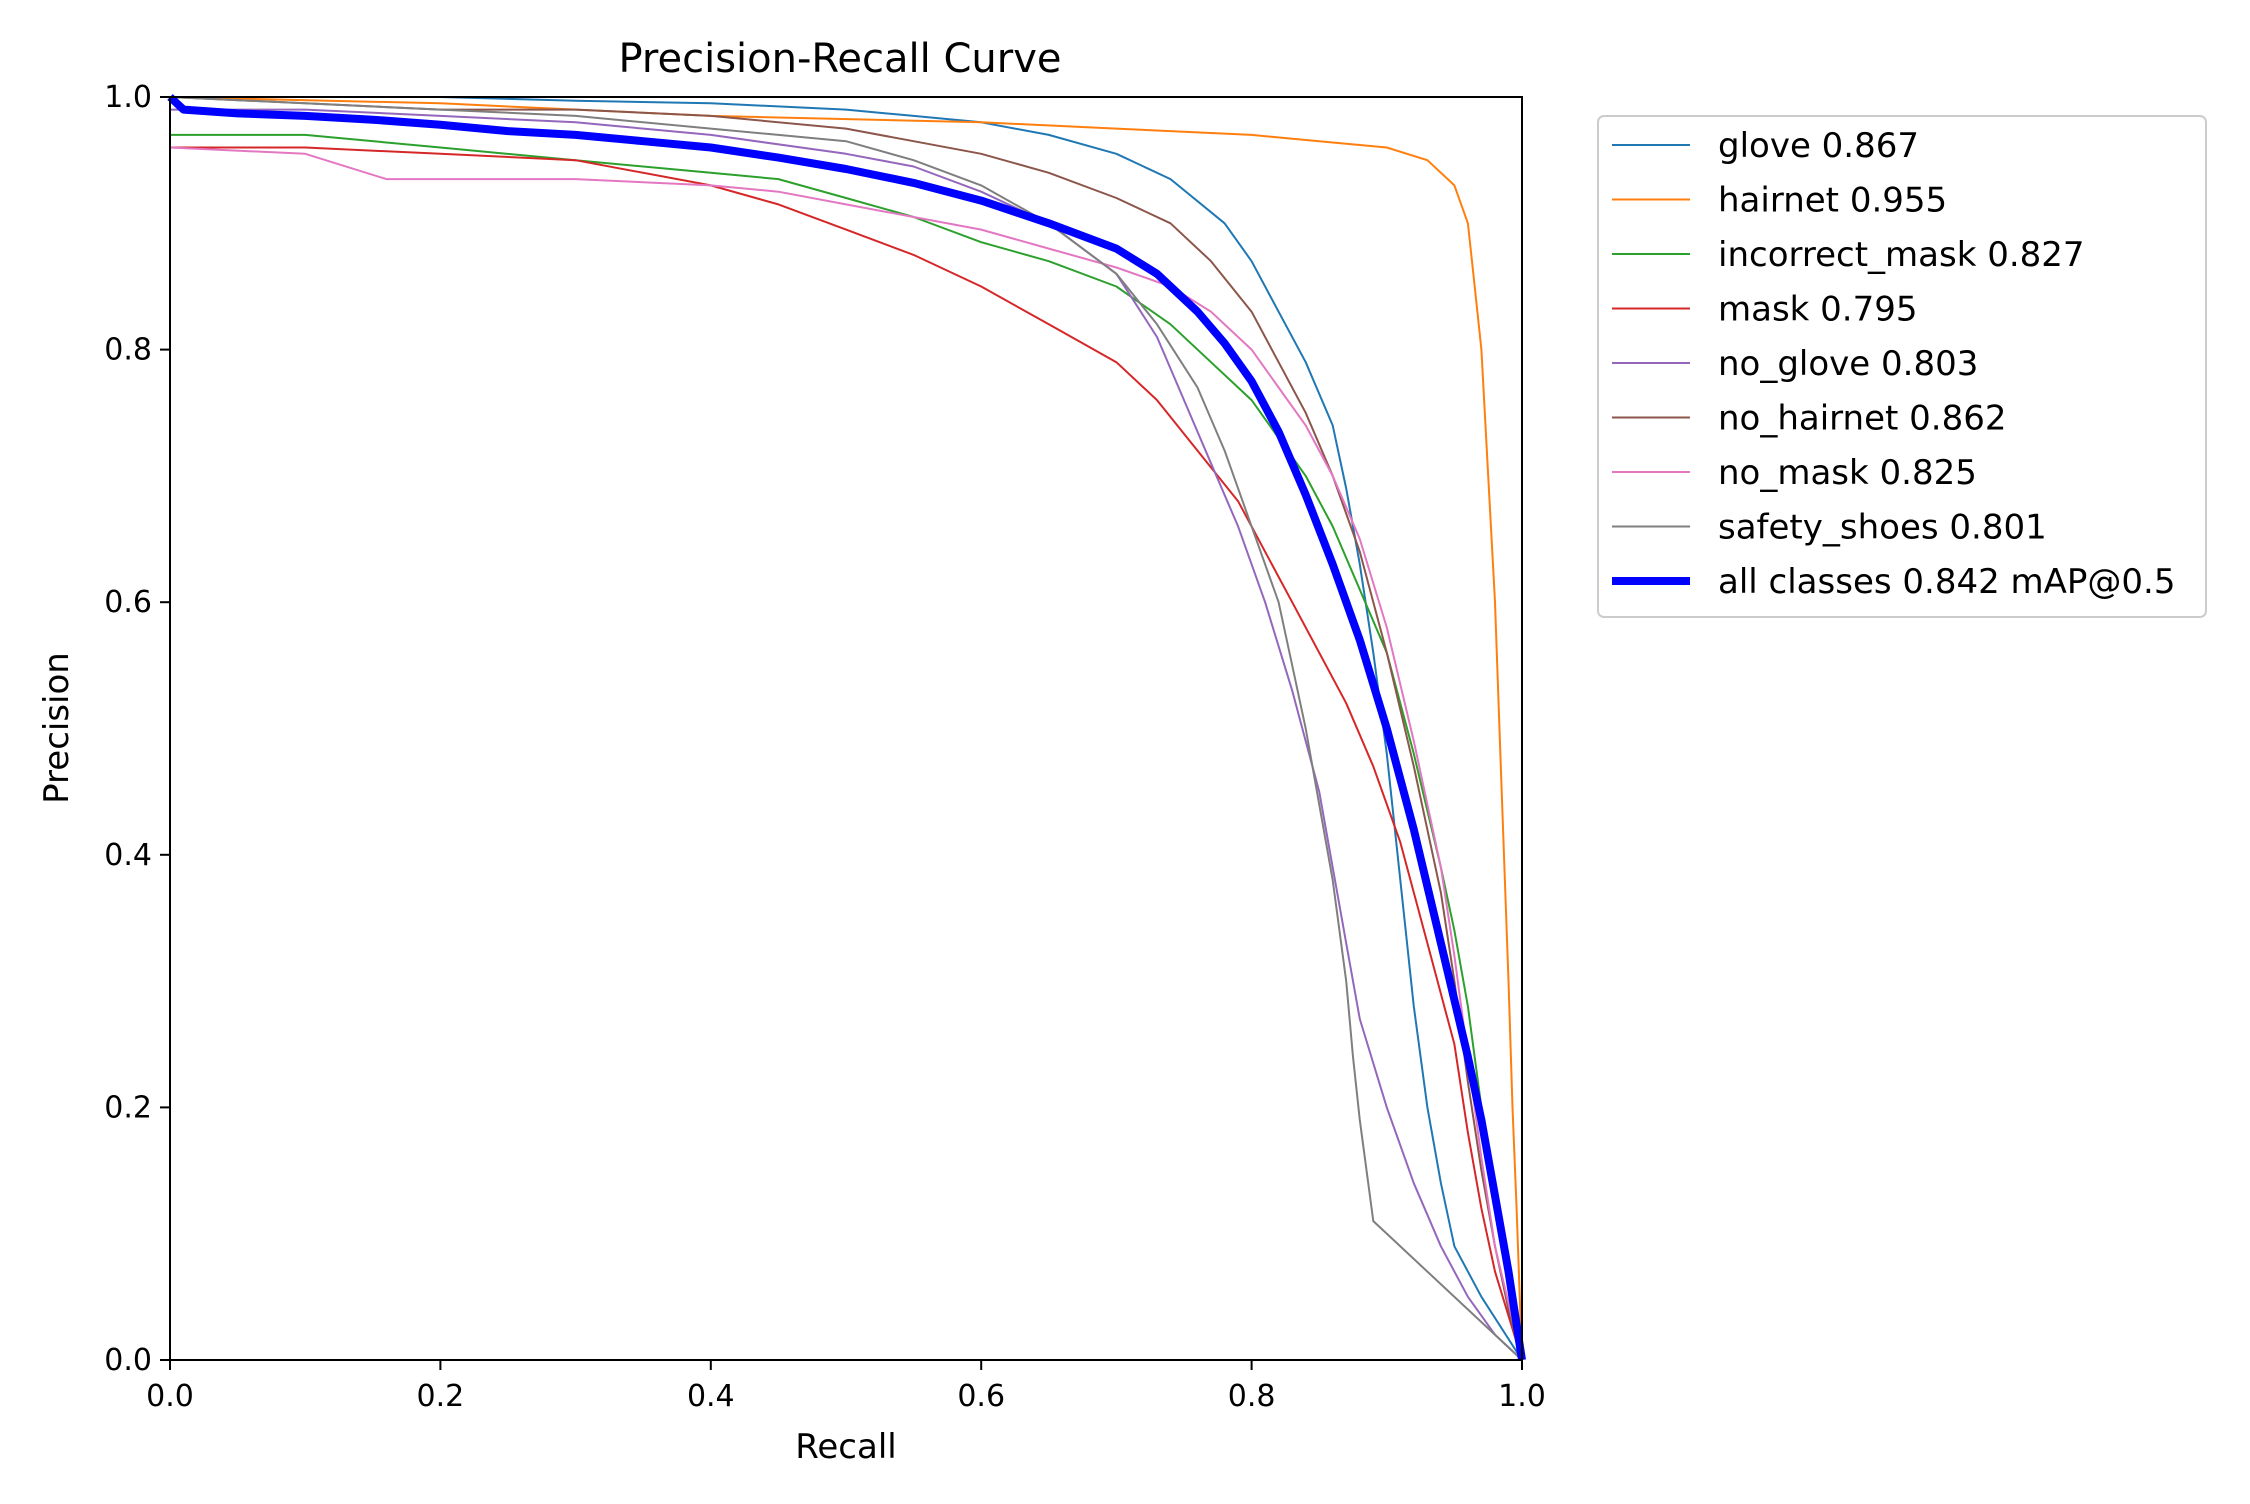  I want to click on x-tick-label: 1.0, so click(1522, 1396).